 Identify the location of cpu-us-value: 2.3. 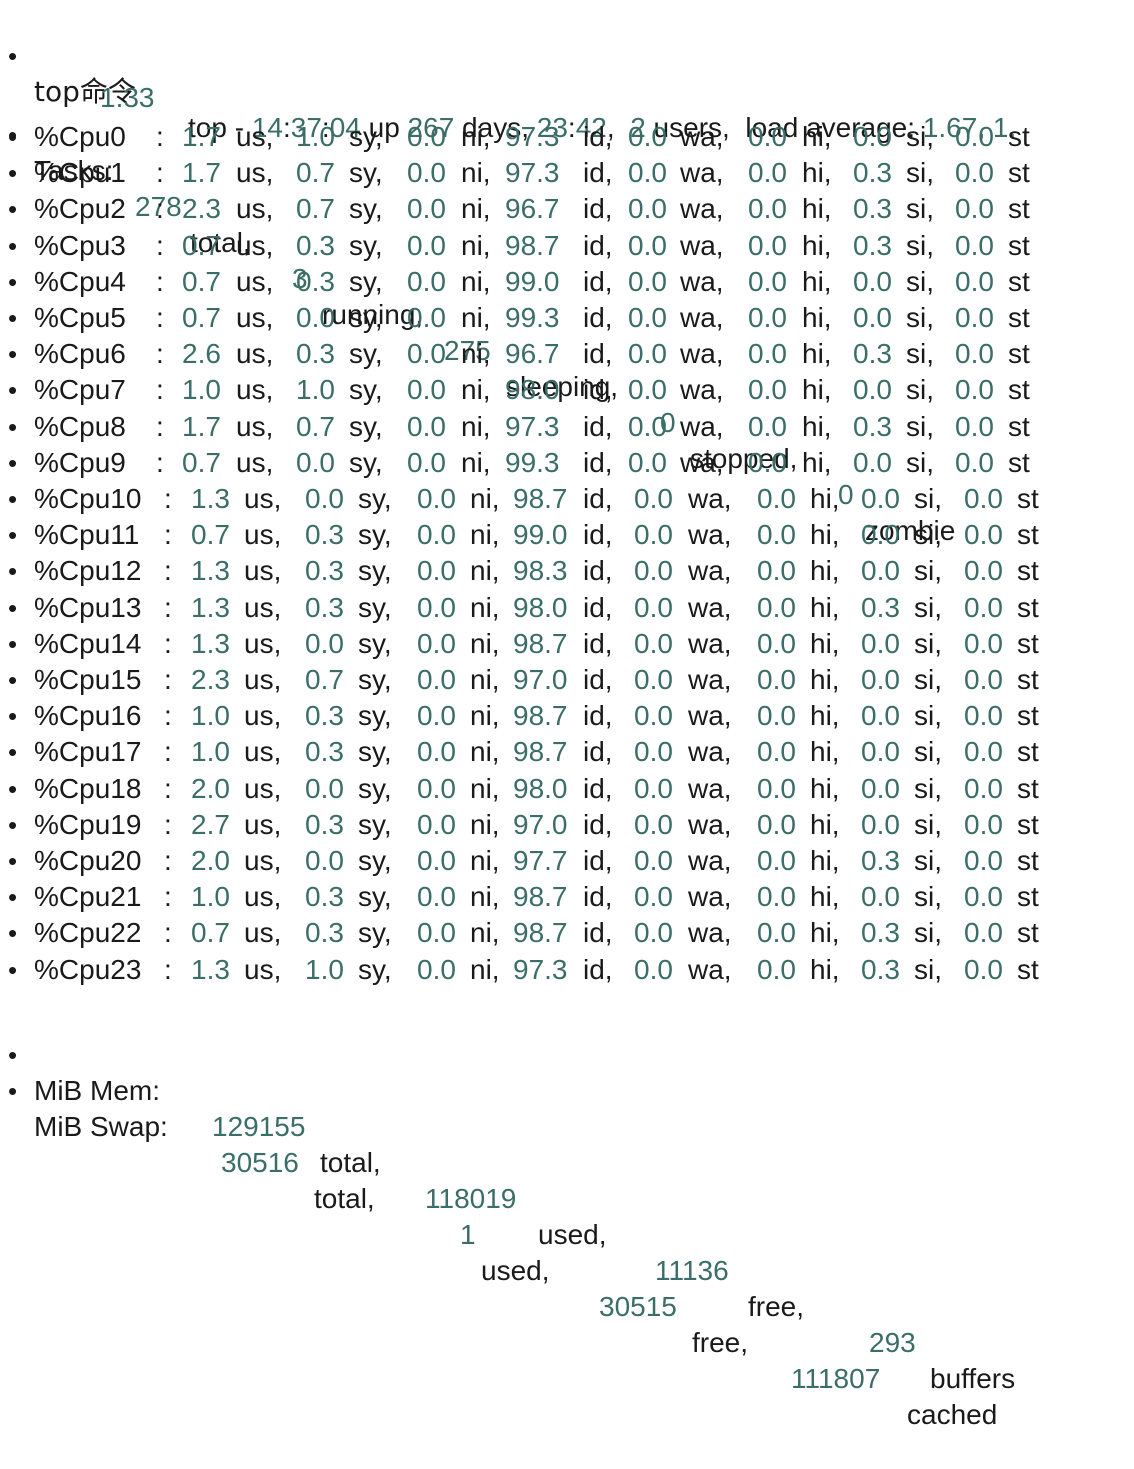
(201, 208).